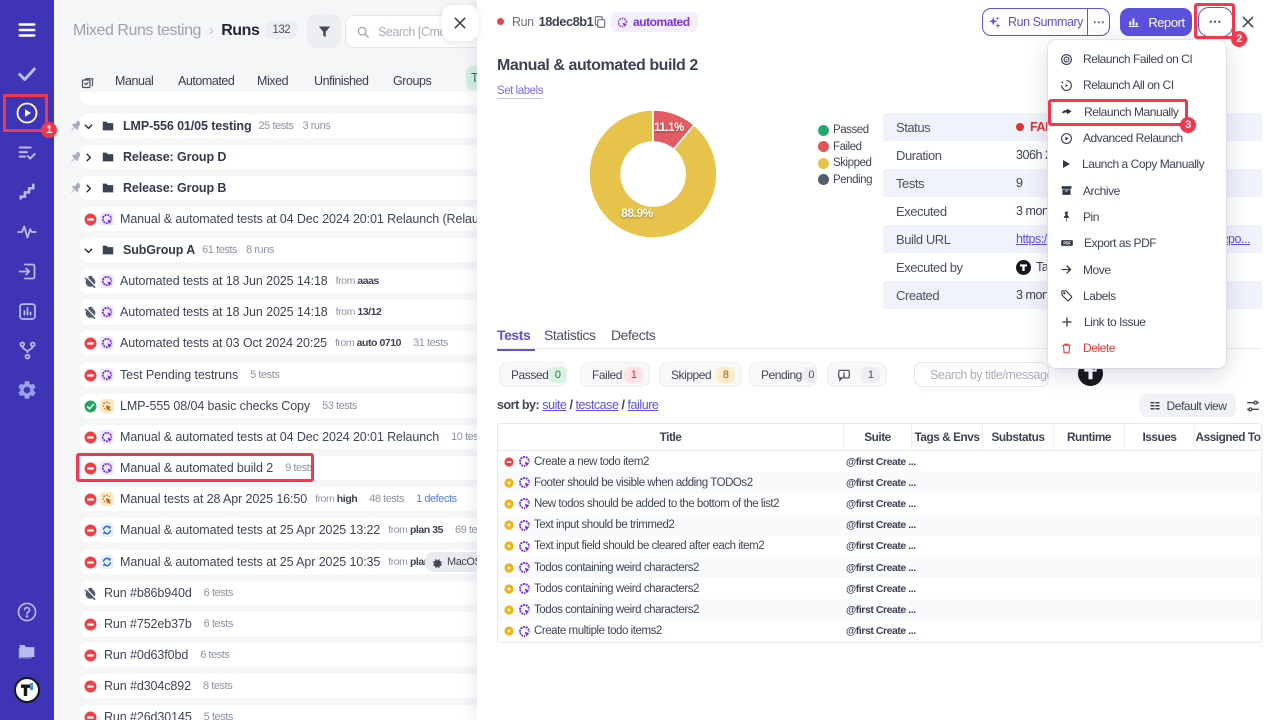 This screenshot has width=1280, height=720. I want to click on svg-text: 88.9%, so click(637, 213).